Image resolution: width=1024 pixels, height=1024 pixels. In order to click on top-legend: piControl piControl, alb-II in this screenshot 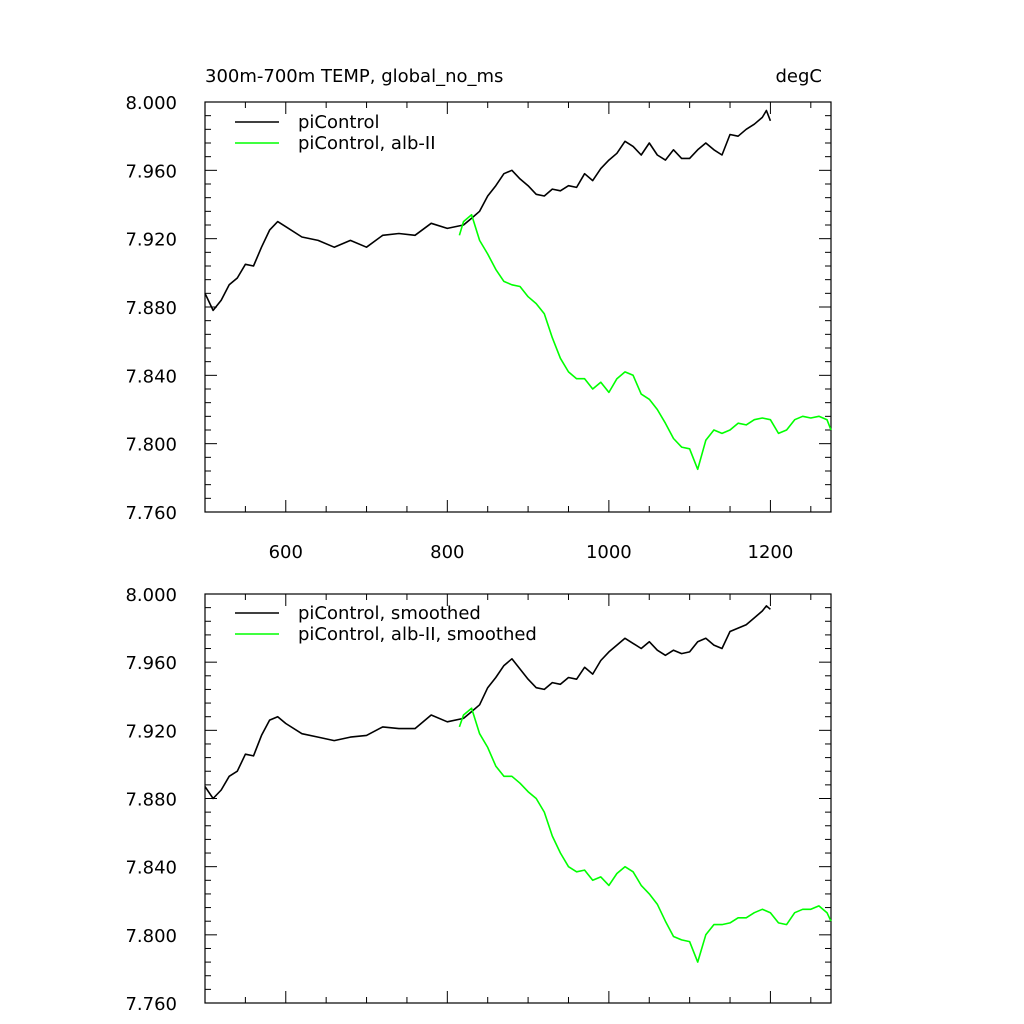, I will do `click(335, 133)`.